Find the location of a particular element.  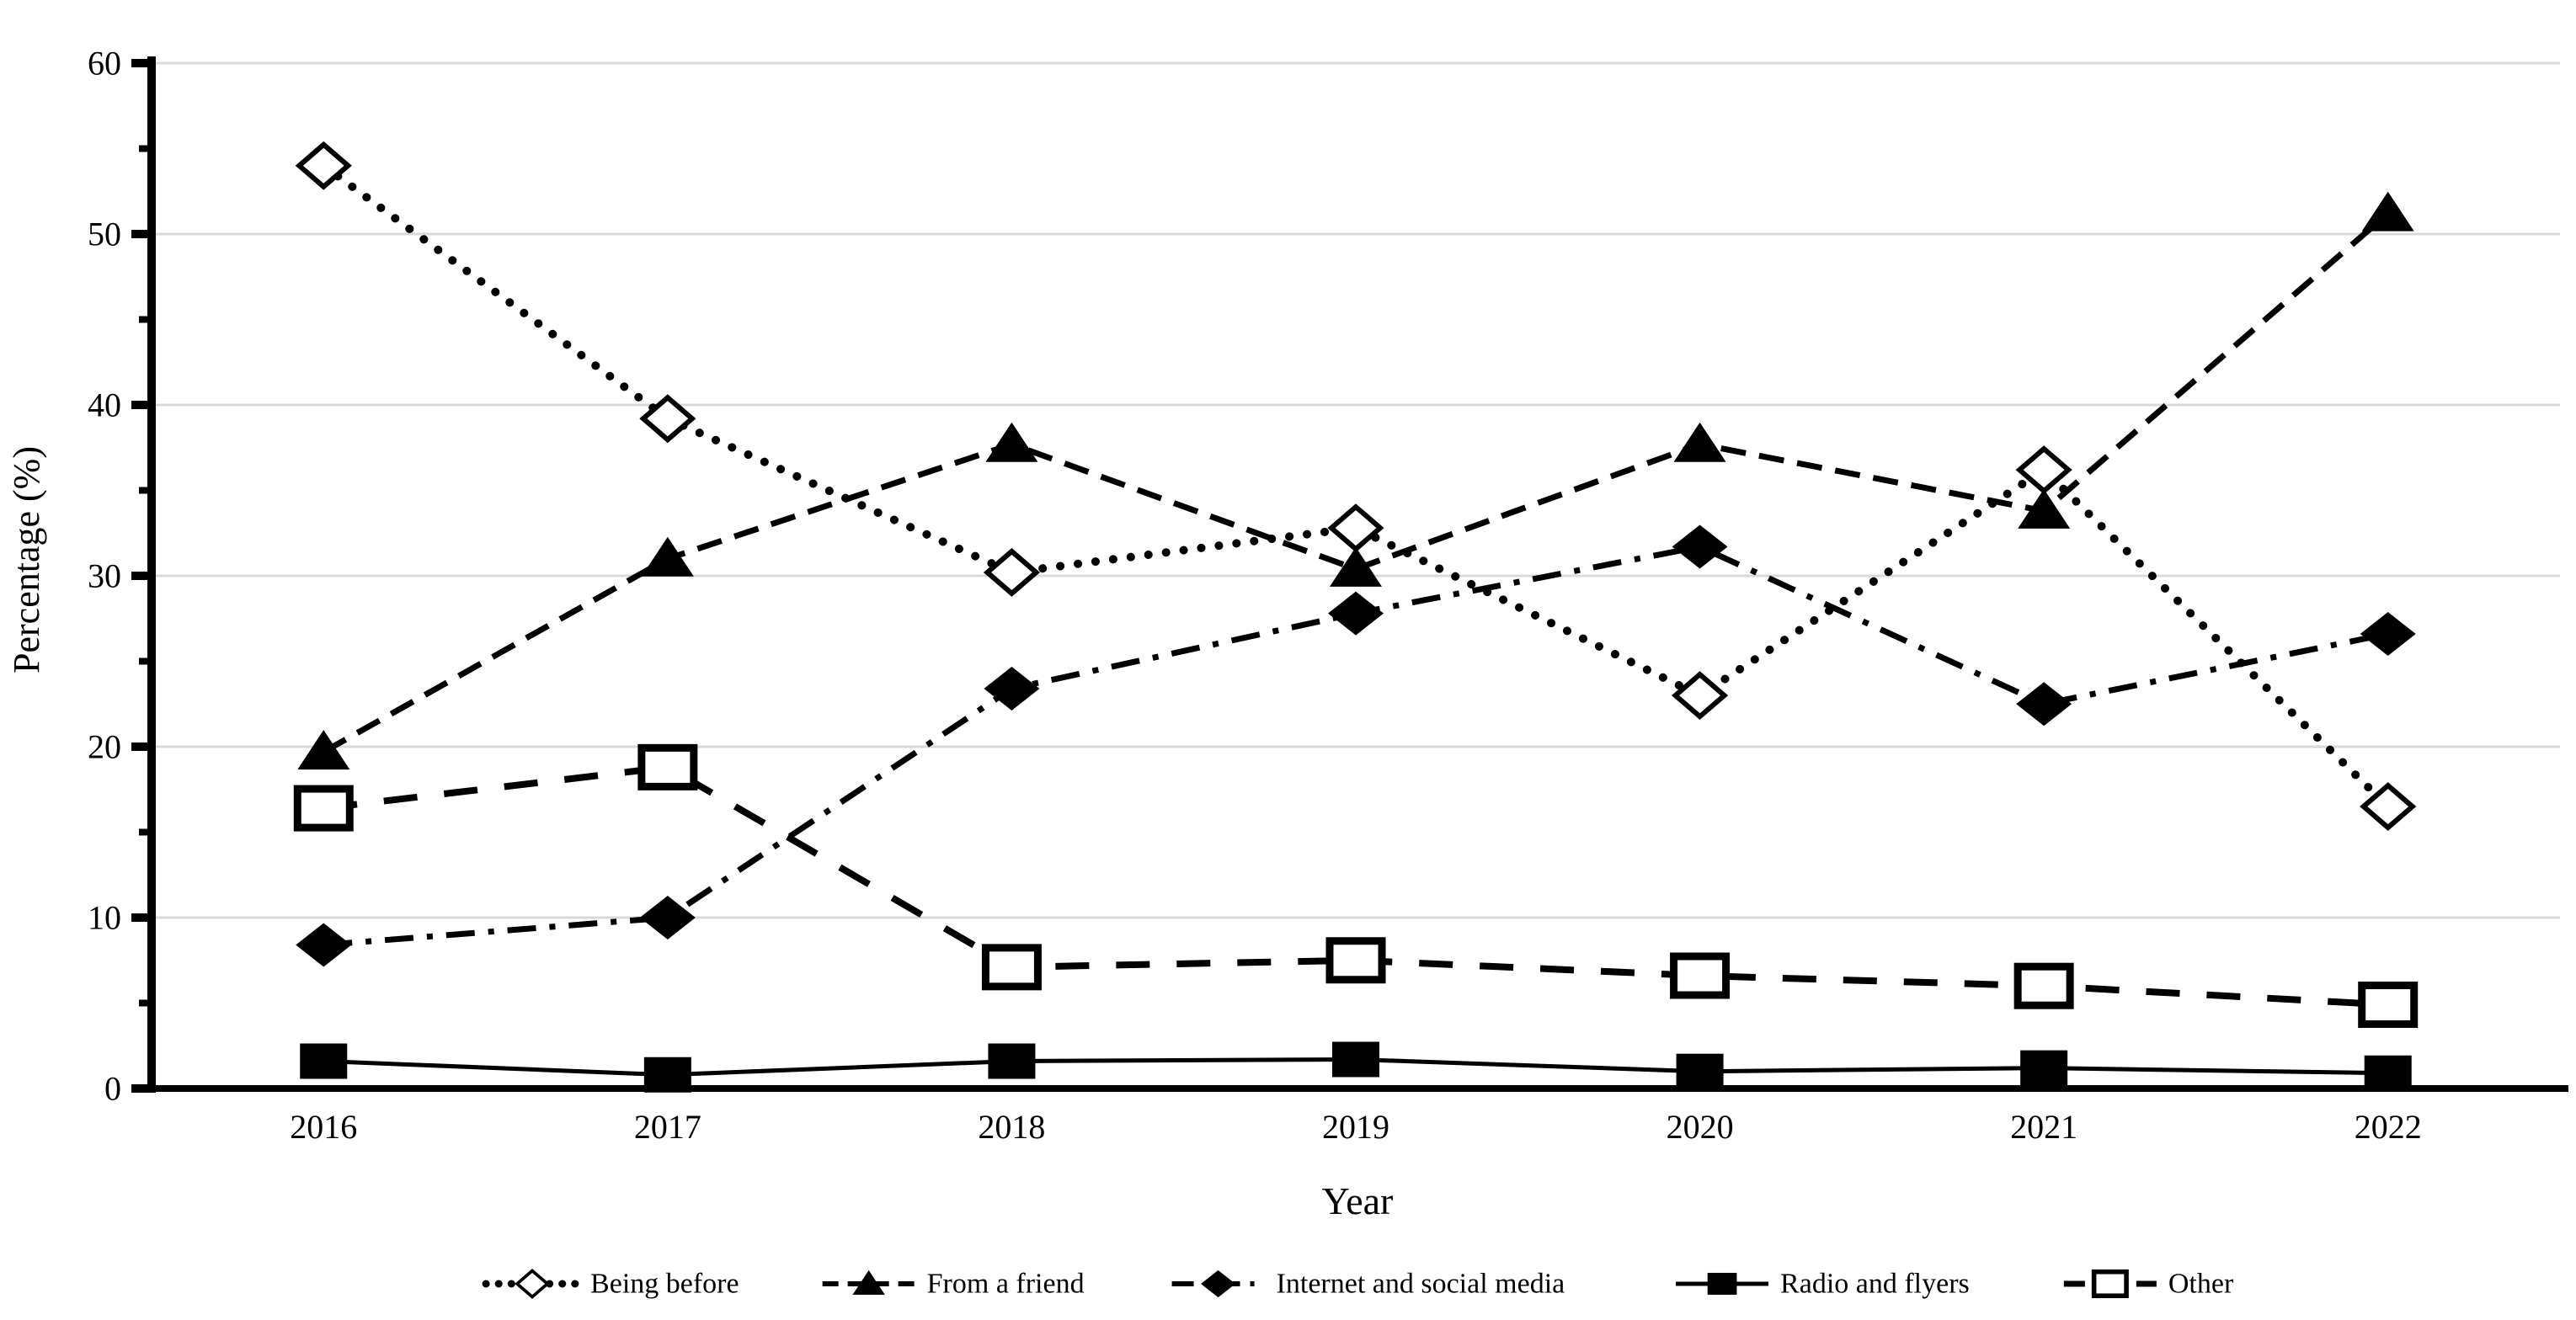

marker-other-2018 is located at coordinates (1011, 968).